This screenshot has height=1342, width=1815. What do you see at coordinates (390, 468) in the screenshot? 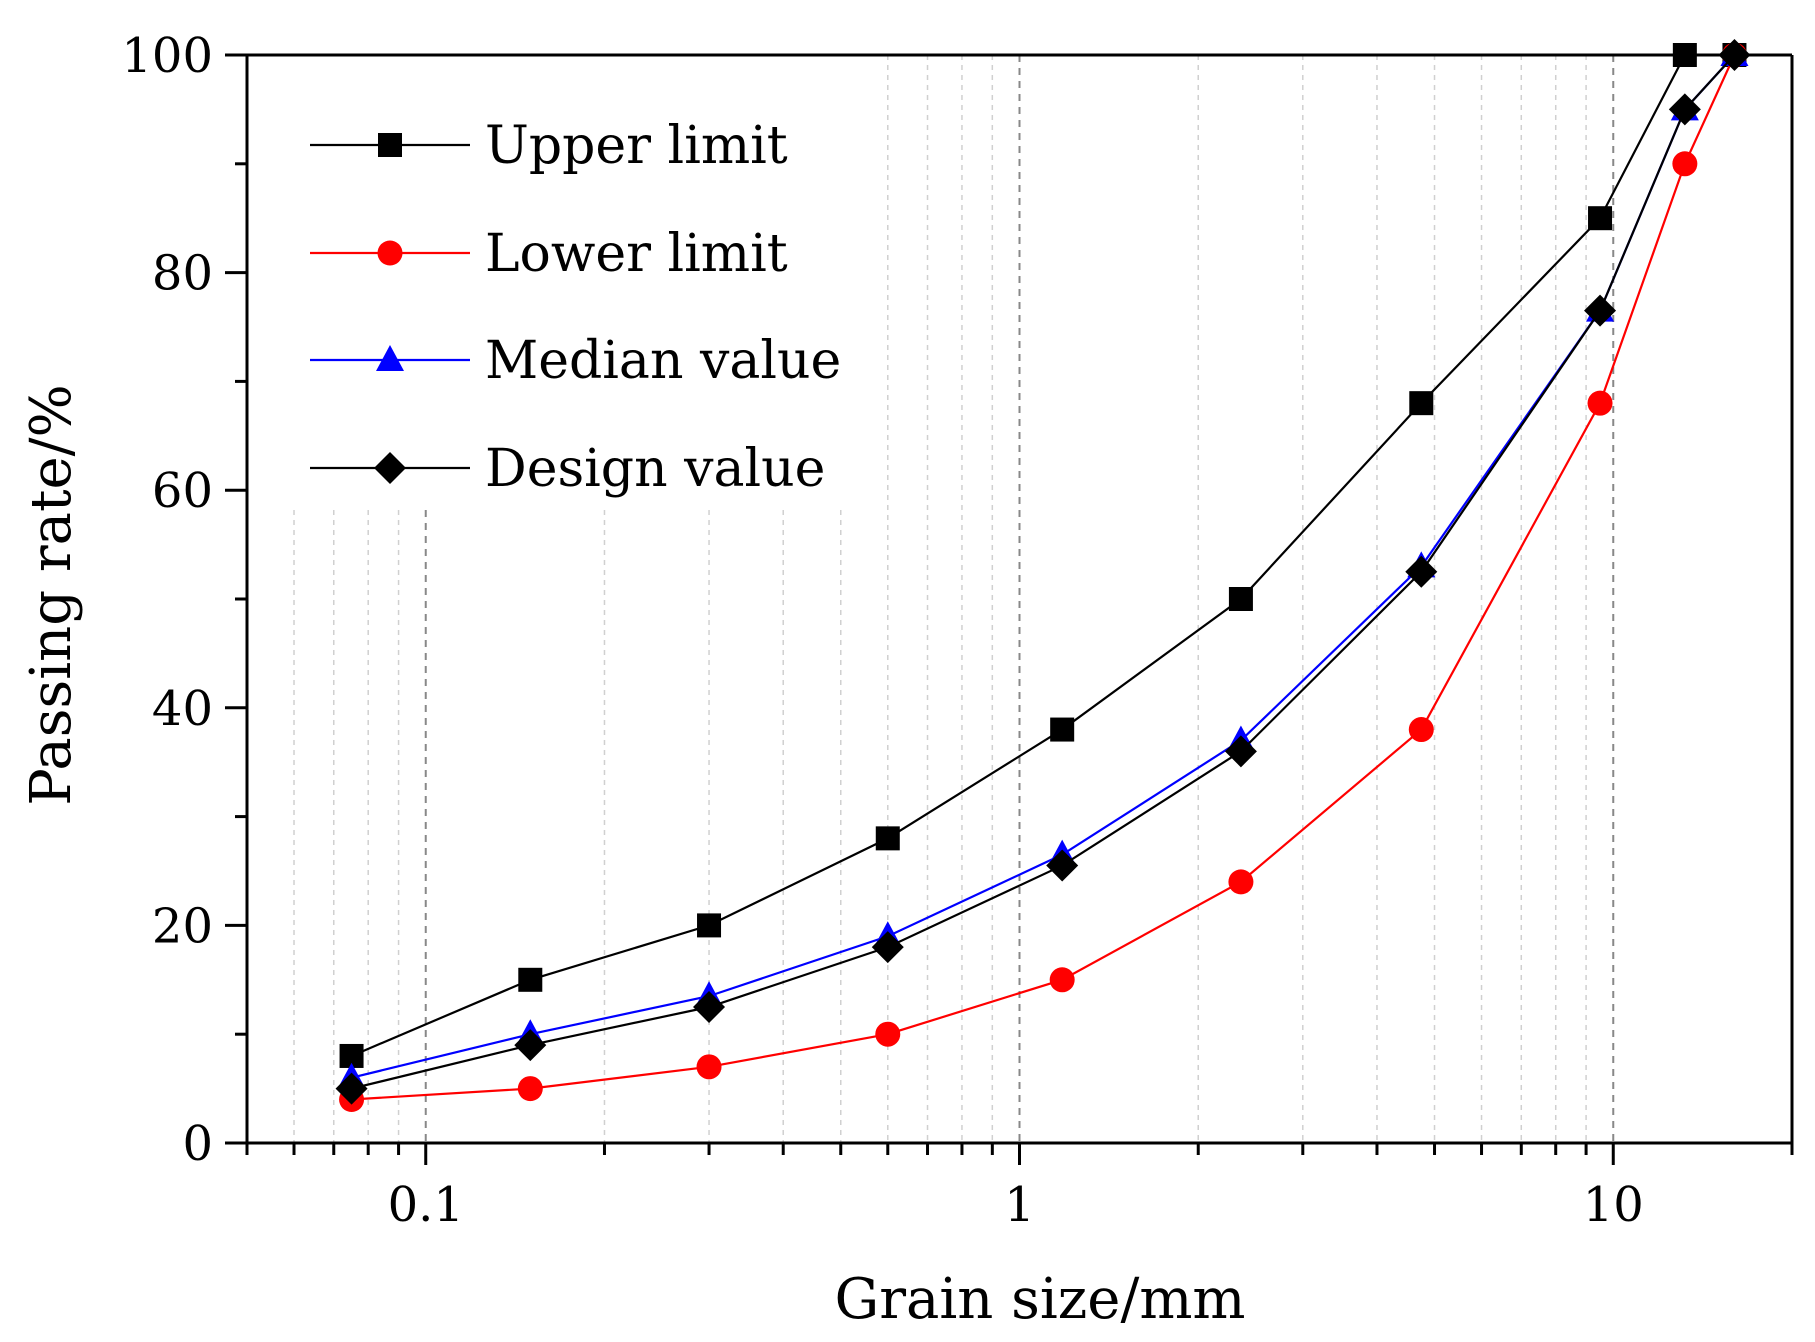
I see `legend-marker-design-value` at bounding box center [390, 468].